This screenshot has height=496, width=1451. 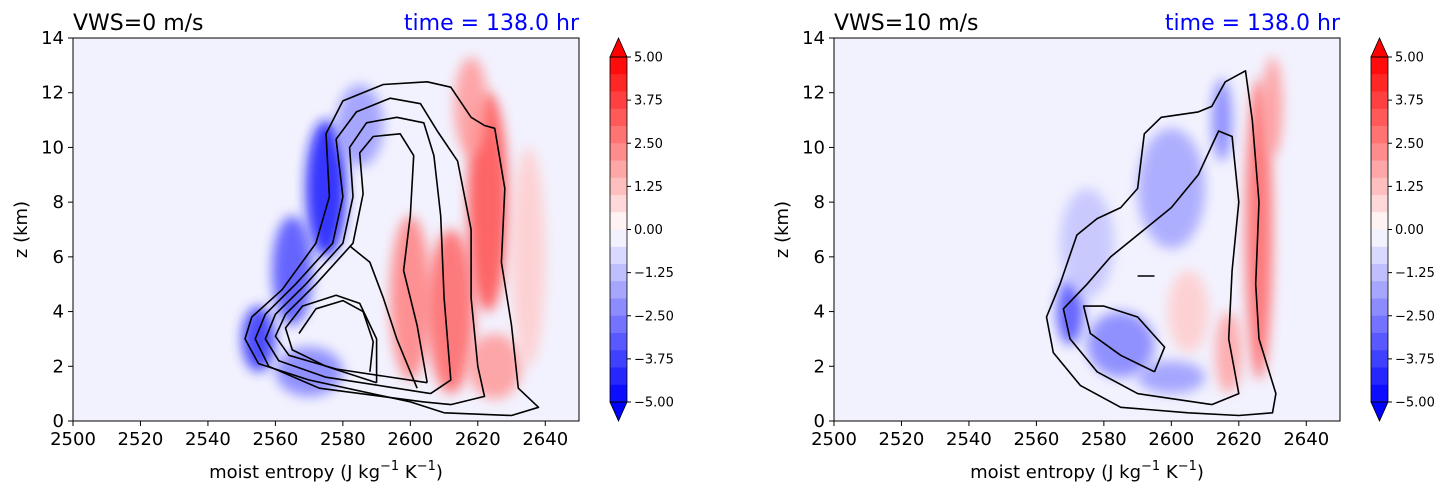 What do you see at coordinates (492, 23) in the screenshot?
I see `time-label: time = 138.0 hr` at bounding box center [492, 23].